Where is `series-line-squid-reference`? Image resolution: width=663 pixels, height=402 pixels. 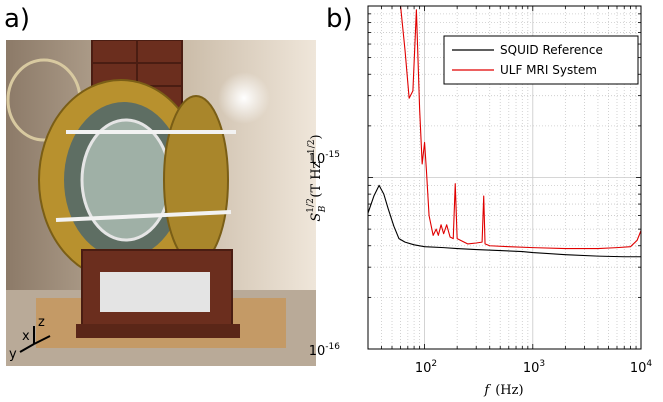
series-line-squid-reference is located at coordinates (504, 221).